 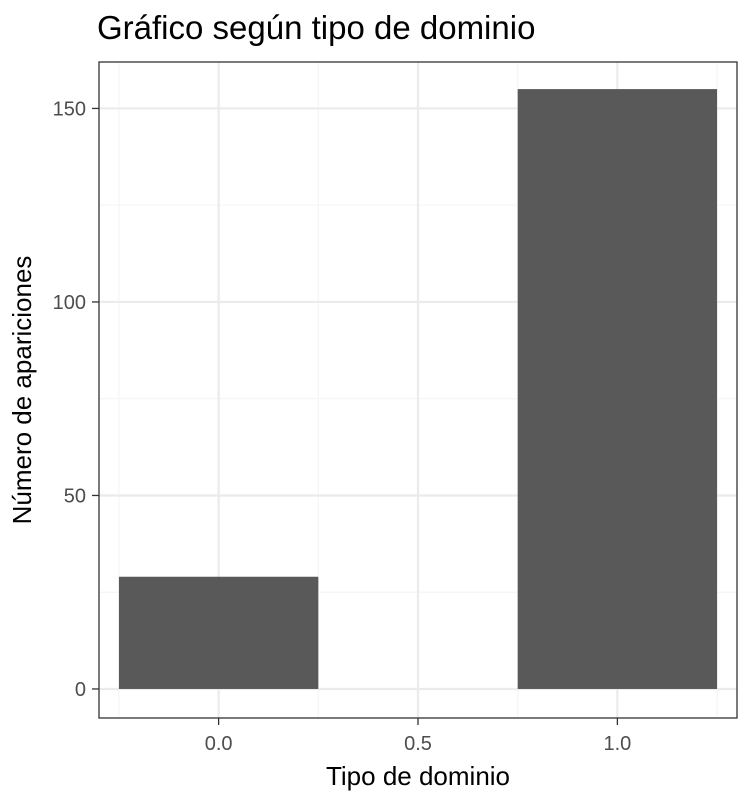 What do you see at coordinates (617, 744) in the screenshot?
I see `x-tick-label: 1.0` at bounding box center [617, 744].